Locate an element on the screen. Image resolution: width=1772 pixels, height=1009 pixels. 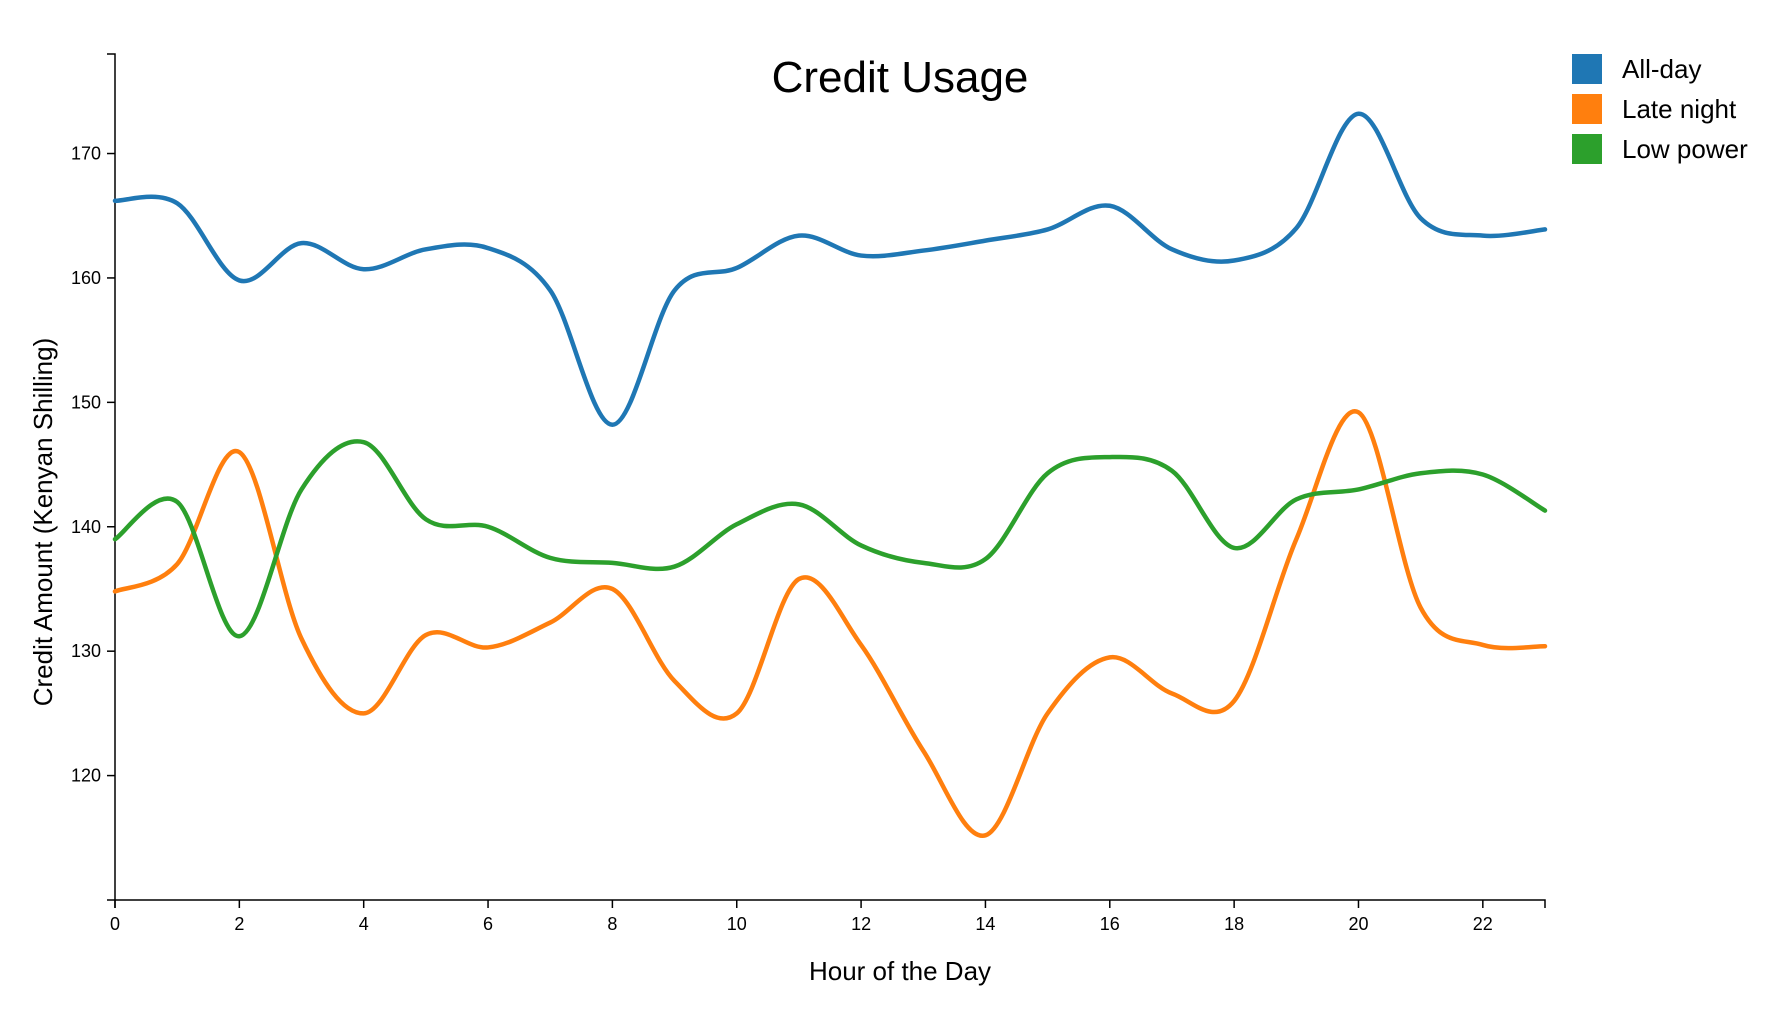
legend-item-low-power: Low power is located at coordinates (1660, 149).